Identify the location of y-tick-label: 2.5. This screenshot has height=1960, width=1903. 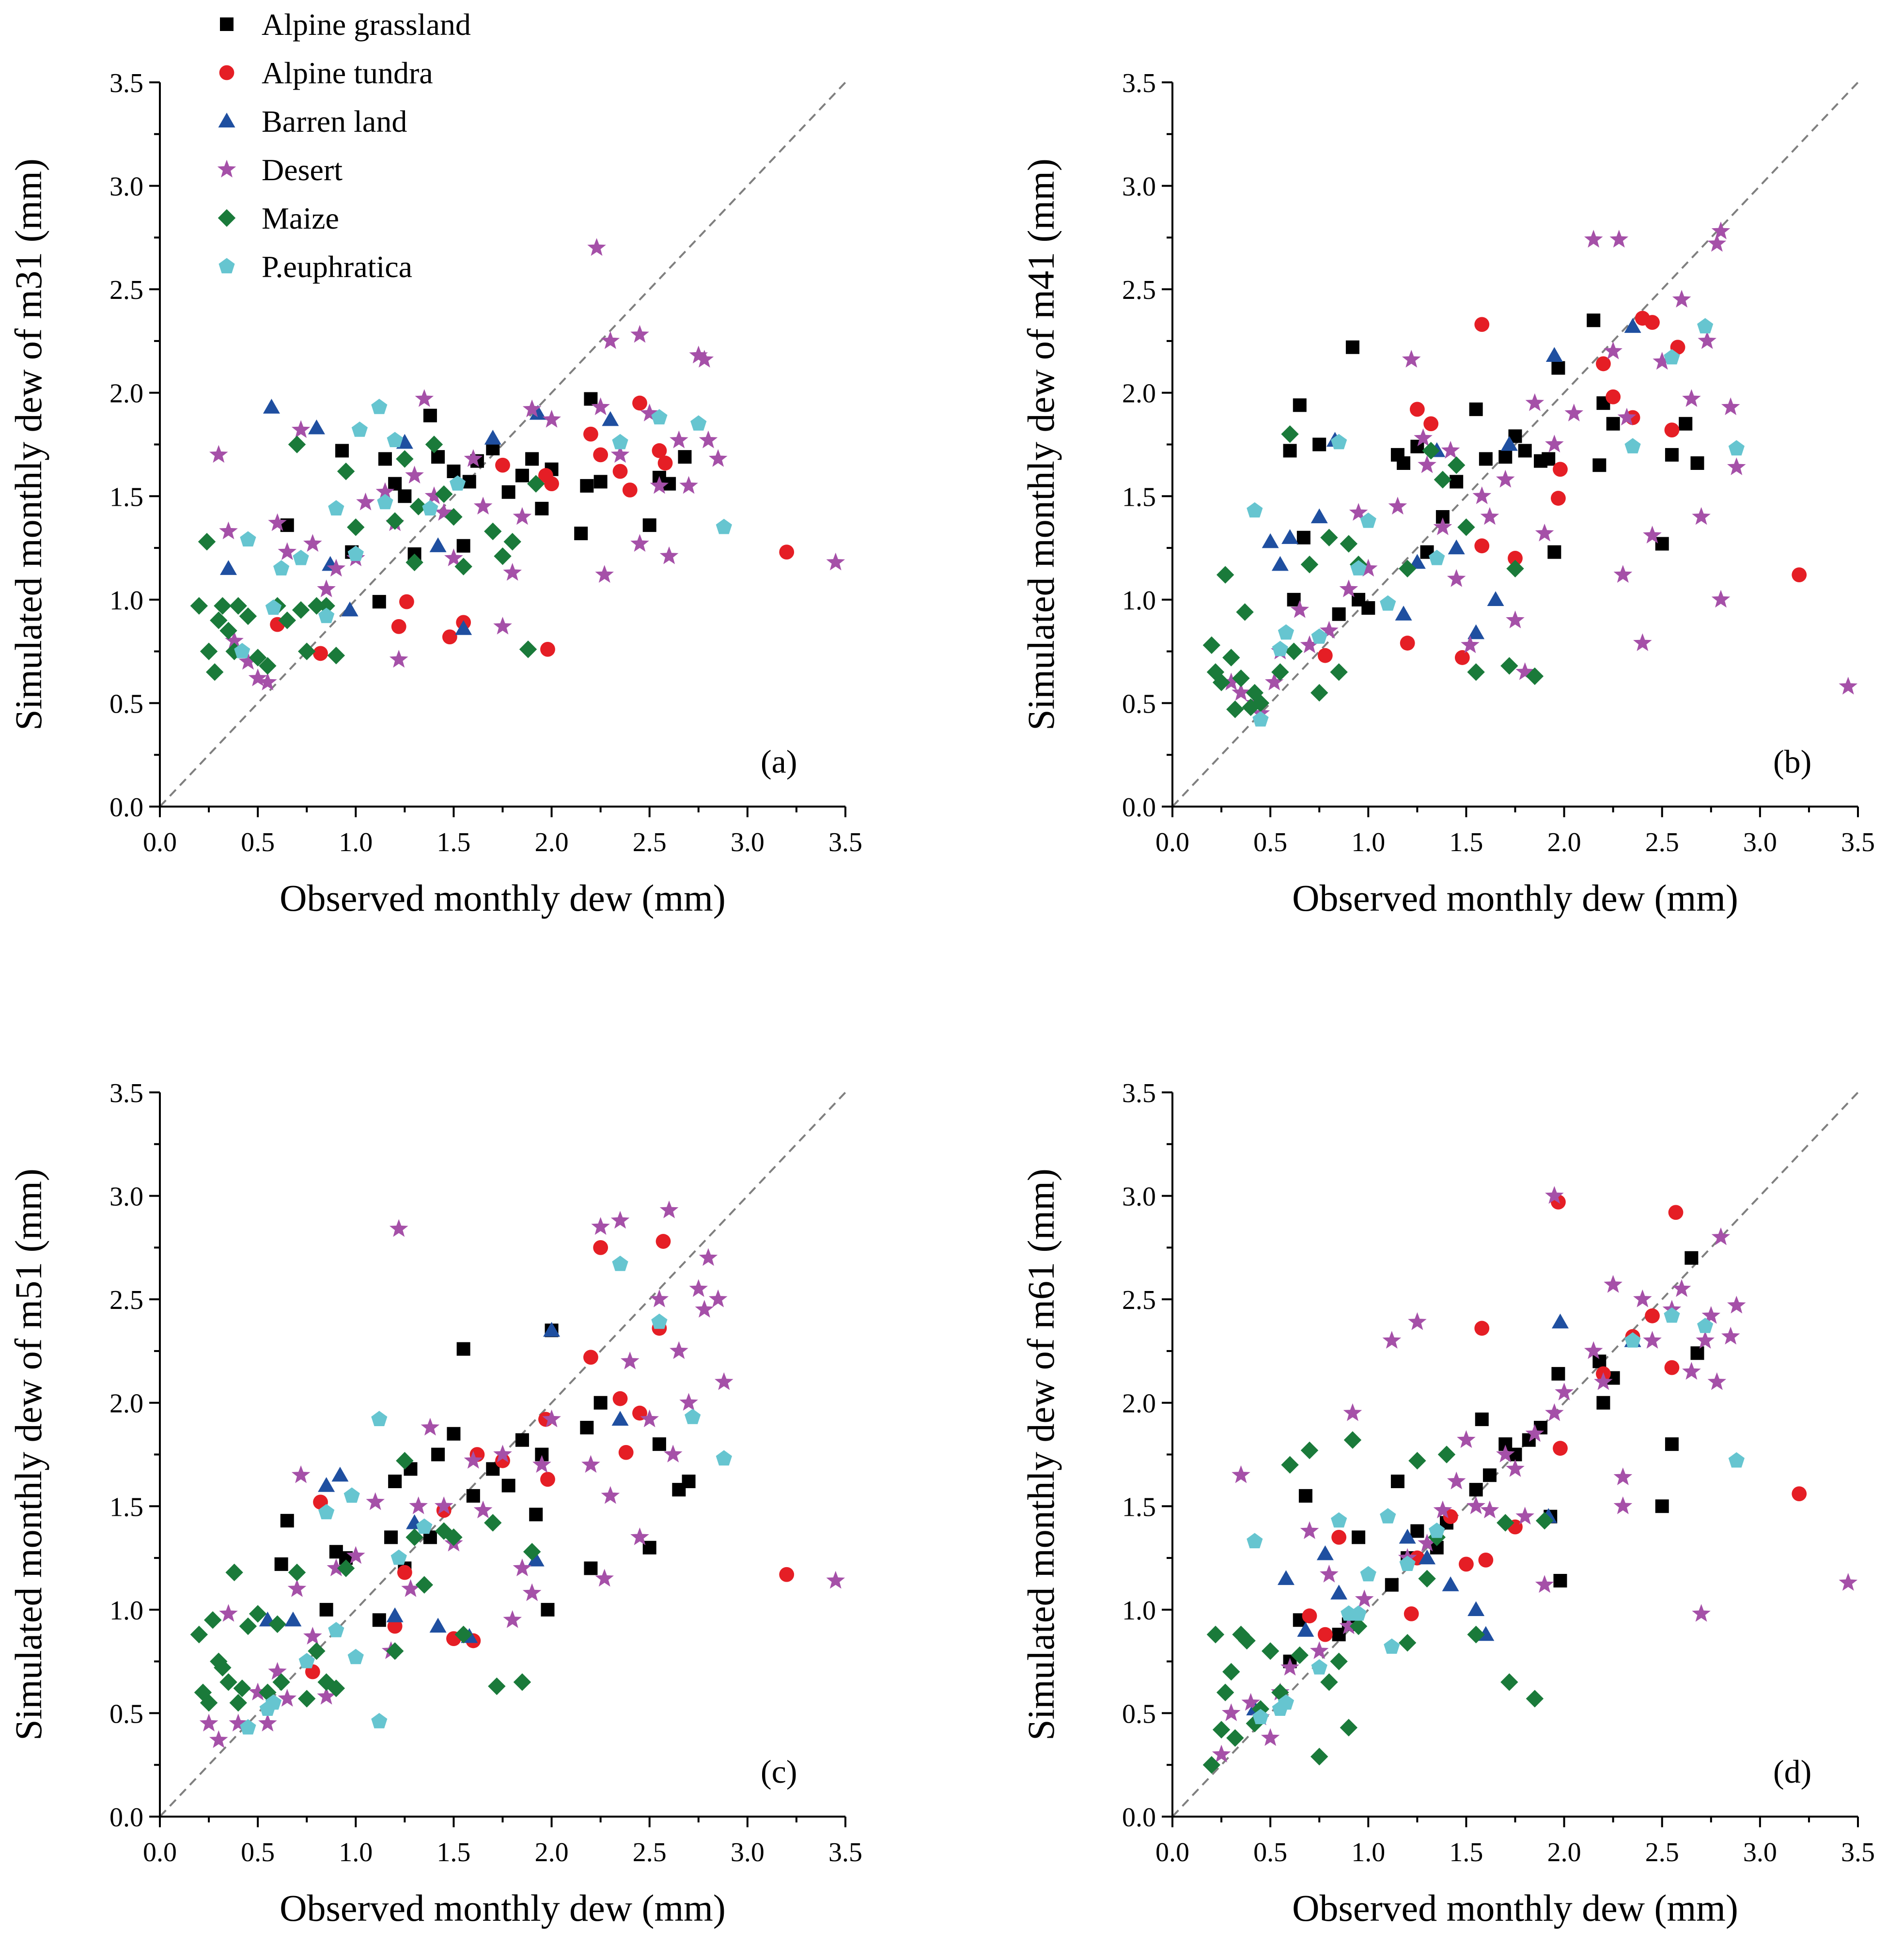
(1139, 290).